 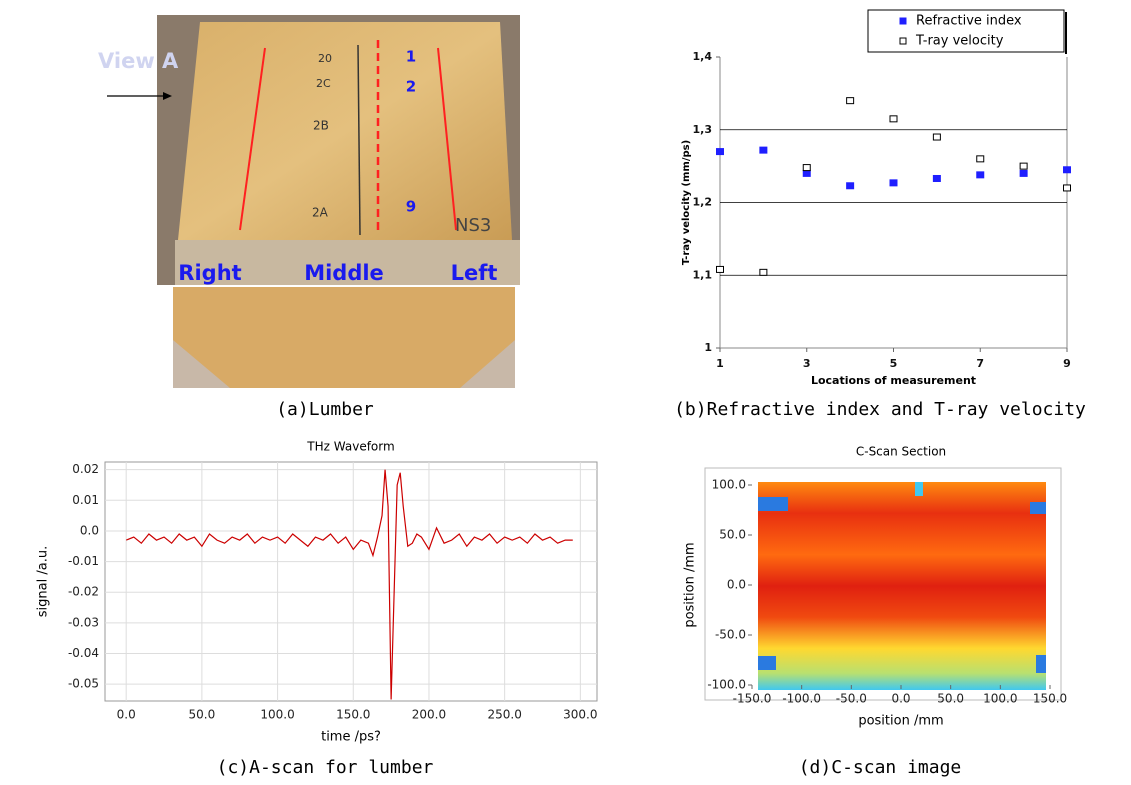 I want to click on legend-label: T-ray velocity, so click(x=959, y=41).